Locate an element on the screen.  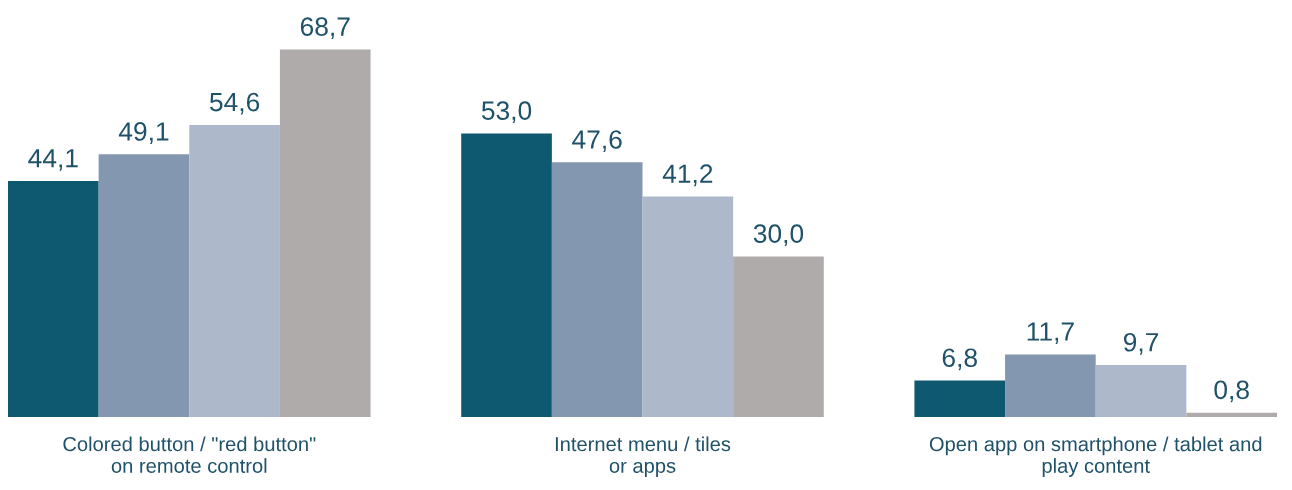
data-label: 11,7 is located at coordinates (1050, 333).